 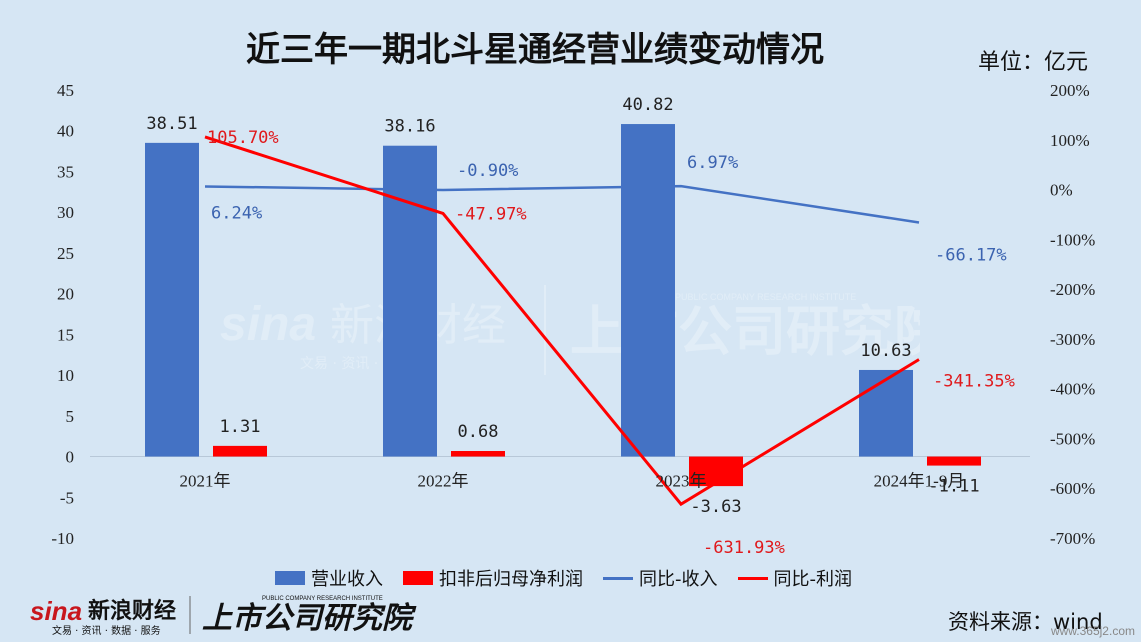 I want to click on y-left-tick-label: 25, so click(x=65, y=253).